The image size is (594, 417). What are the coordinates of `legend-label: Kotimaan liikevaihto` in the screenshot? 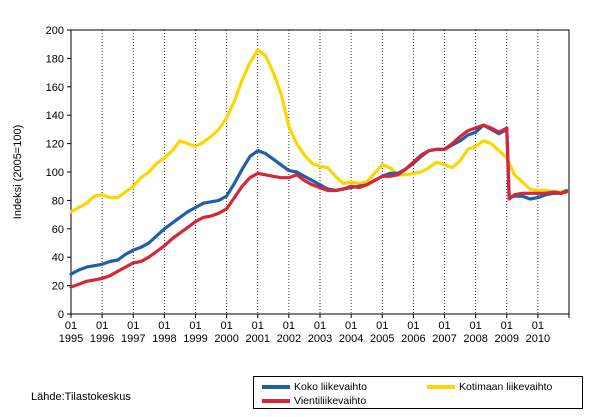 It's located at (506, 387).